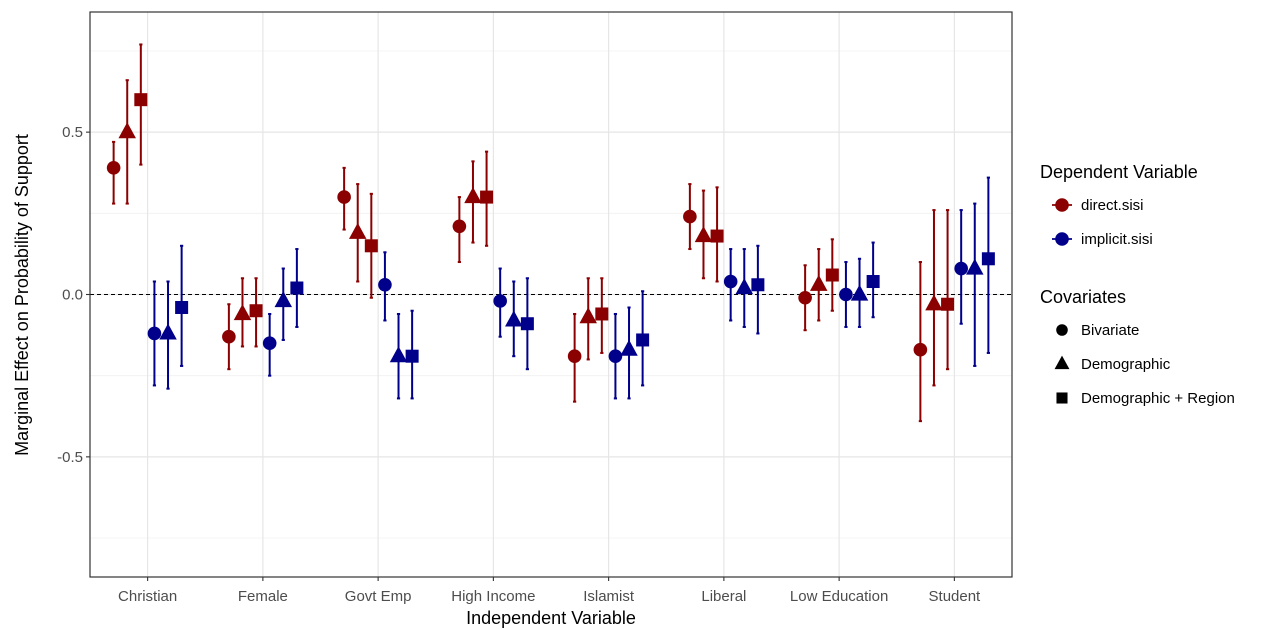  I want to click on legend-entry: Bivariate, so click(1097, 330).